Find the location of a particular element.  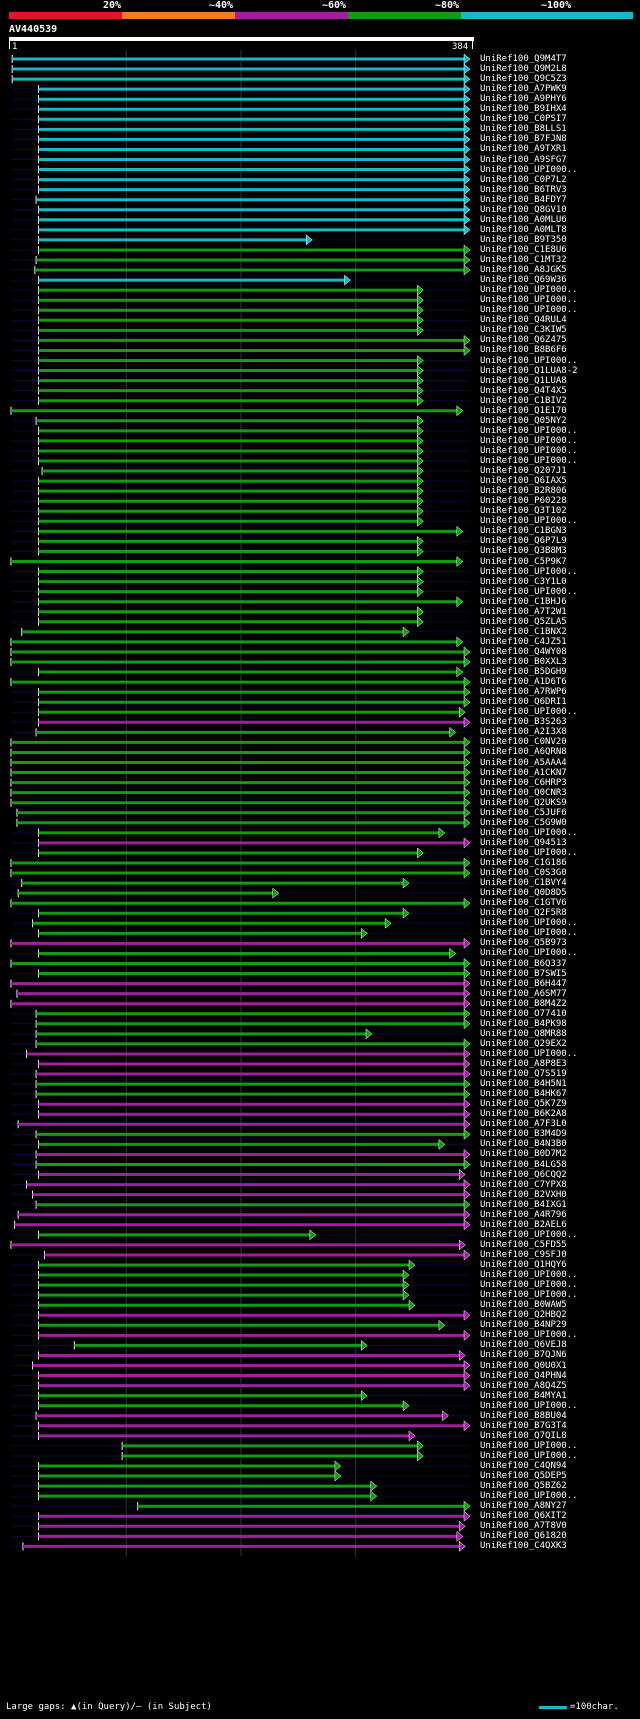

hit-label: UniRef100_C7YPX8 is located at coordinates (523, 1184).